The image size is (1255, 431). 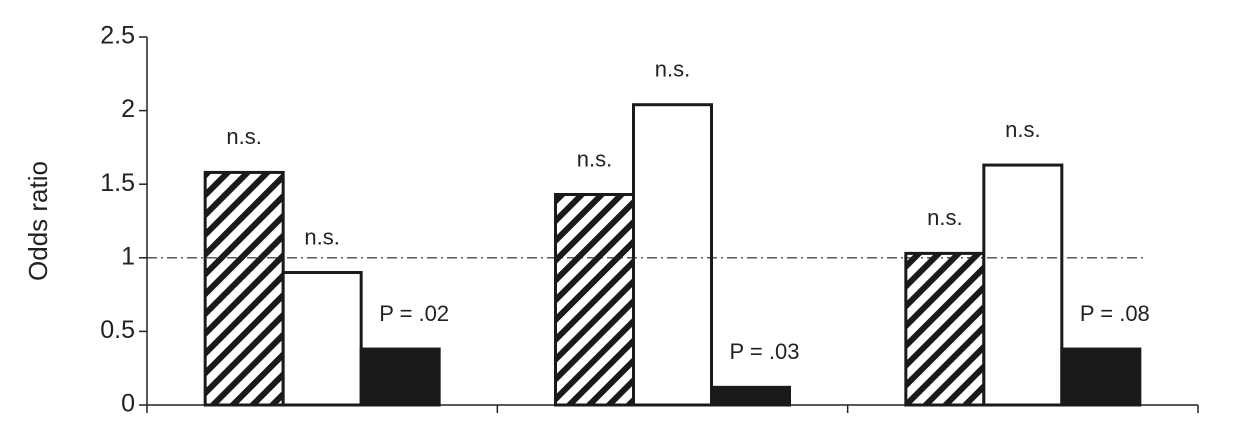 What do you see at coordinates (117, 36) in the screenshot?
I see `y-tick-label: 2.5` at bounding box center [117, 36].